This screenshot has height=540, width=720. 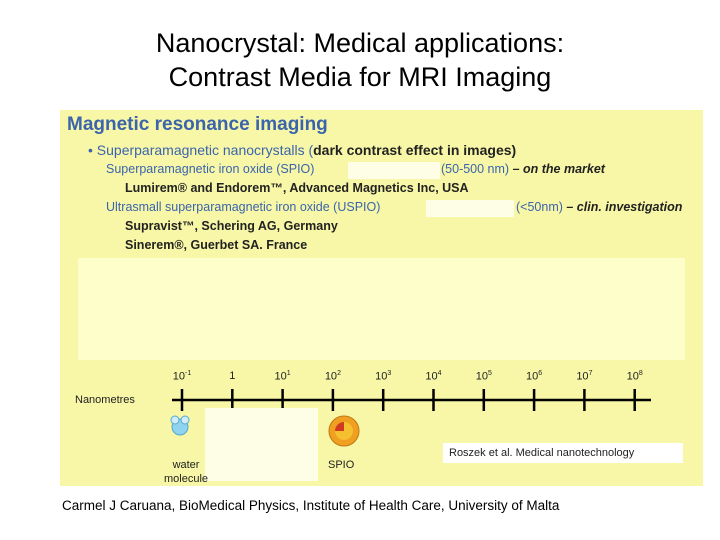 I want to click on tick-exponent: -1, so click(x=188, y=373).